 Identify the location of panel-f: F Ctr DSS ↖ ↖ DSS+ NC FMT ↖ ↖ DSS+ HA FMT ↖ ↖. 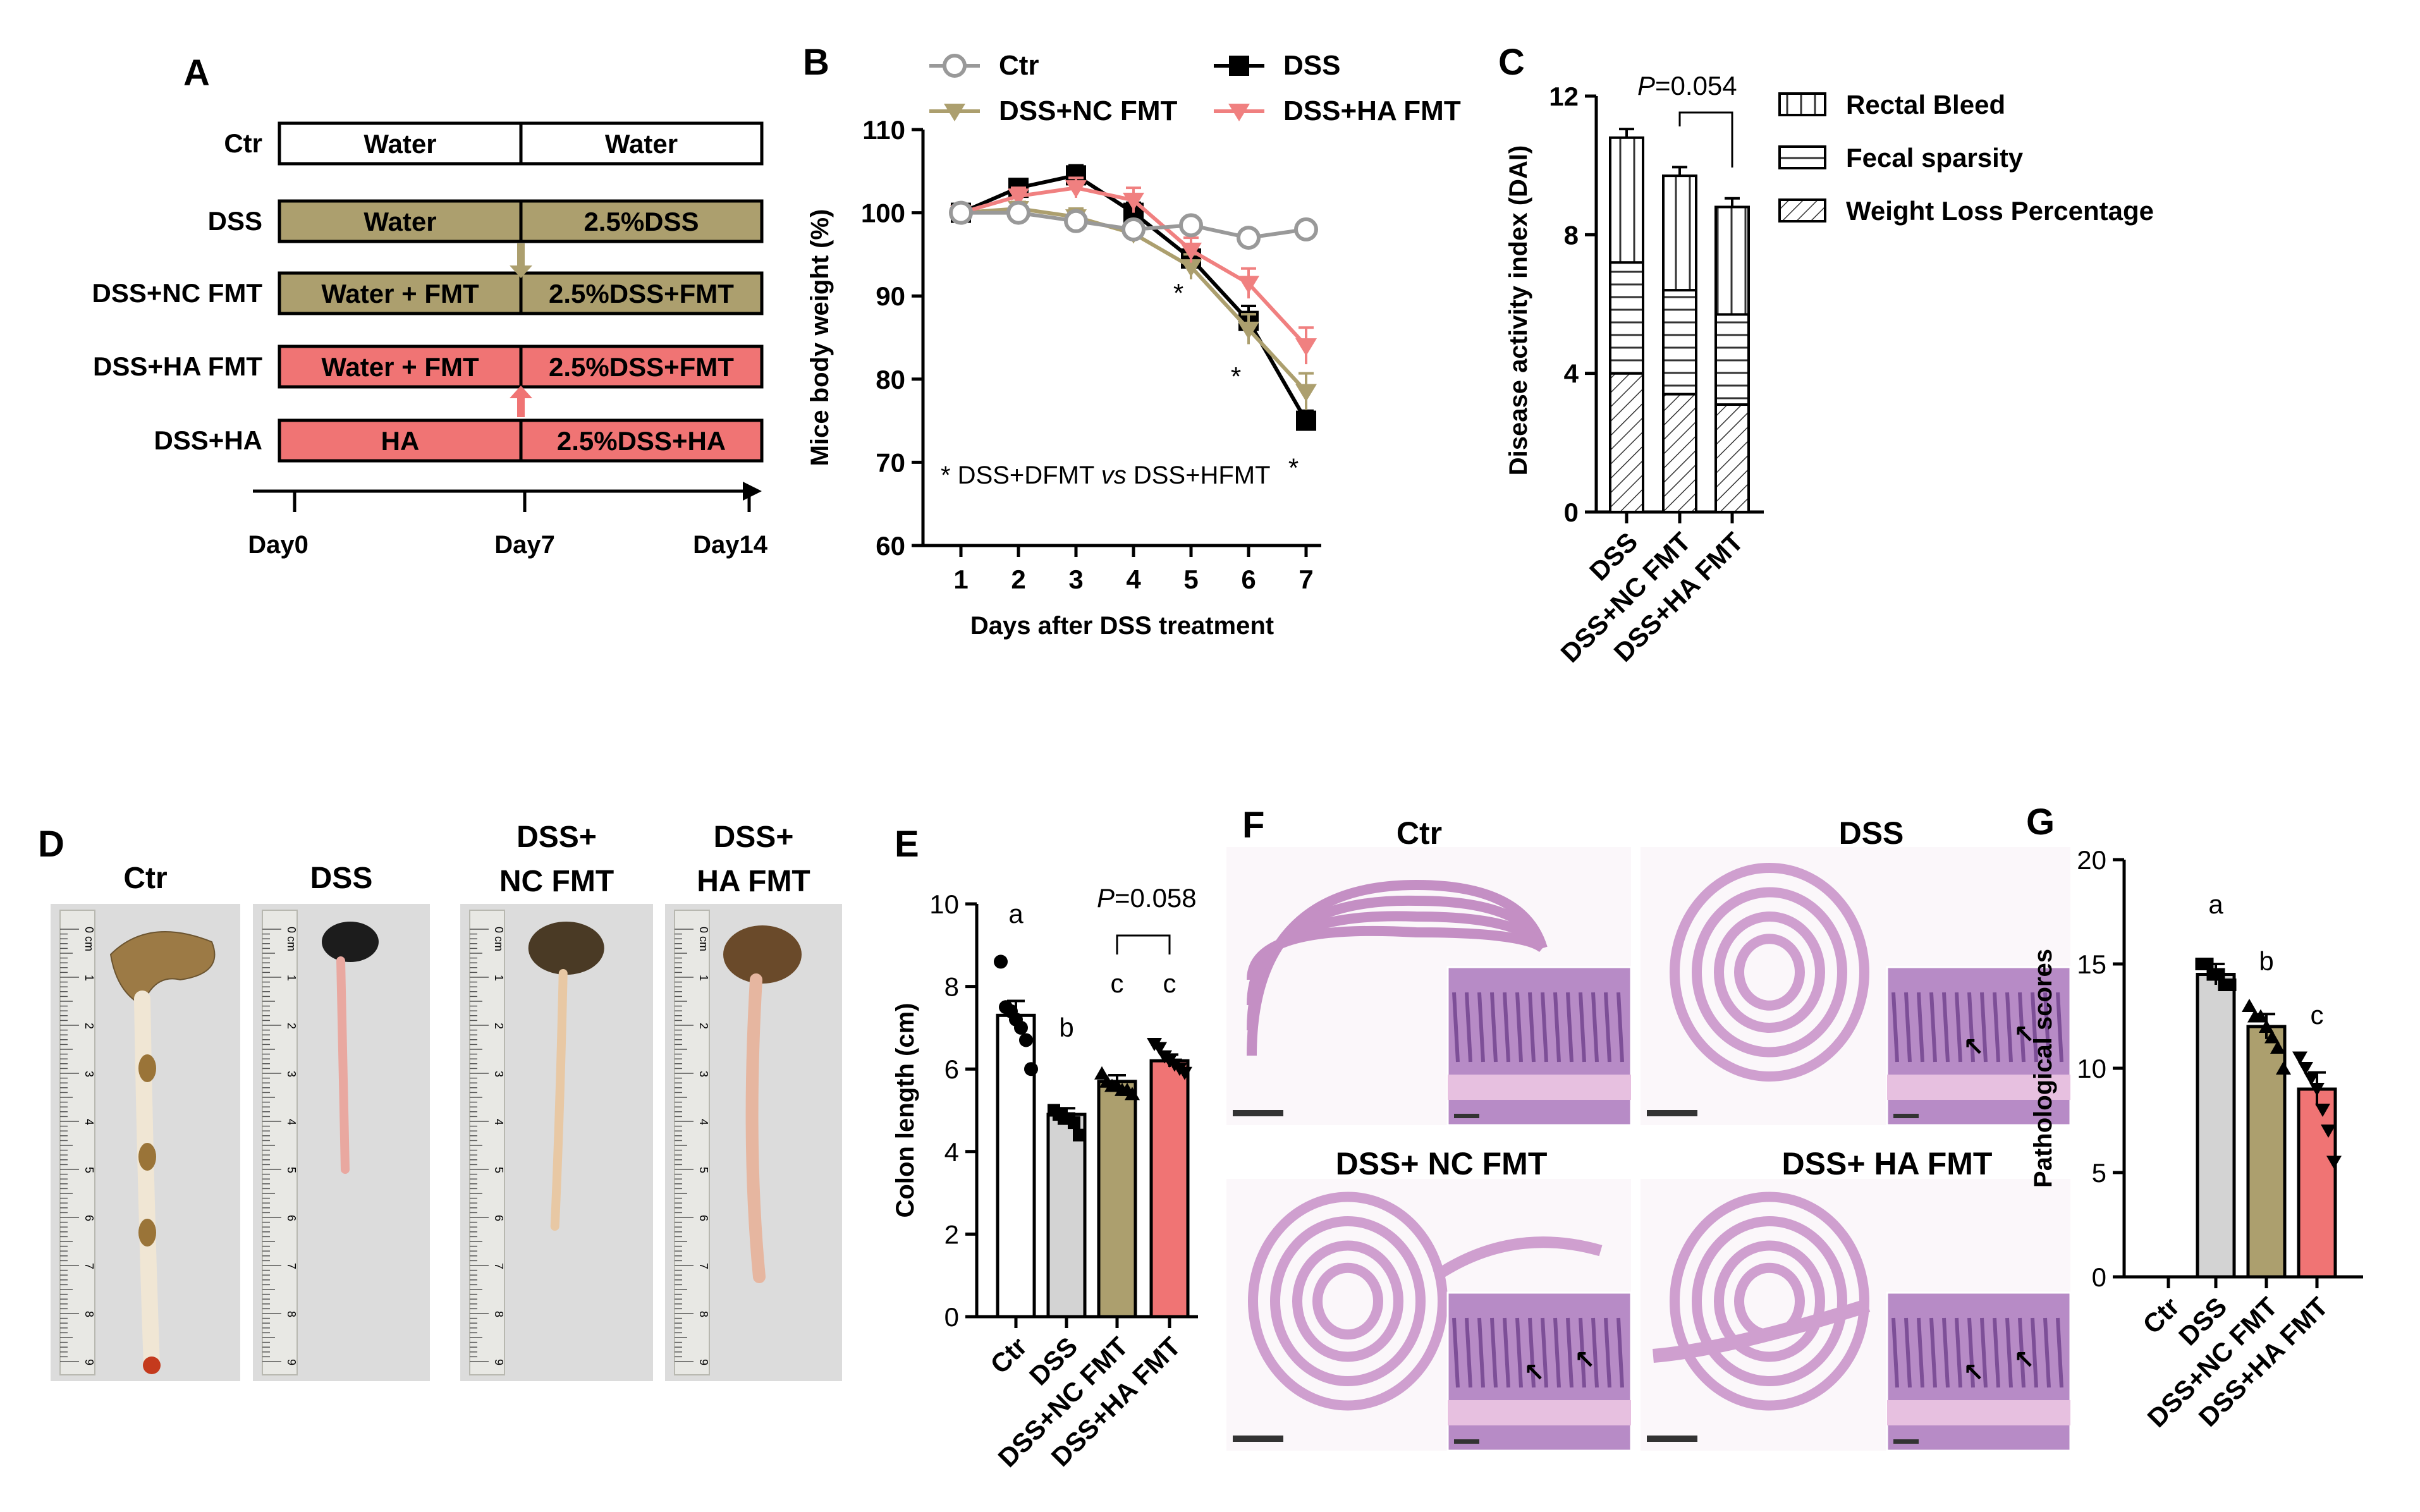
(1649, 1129).